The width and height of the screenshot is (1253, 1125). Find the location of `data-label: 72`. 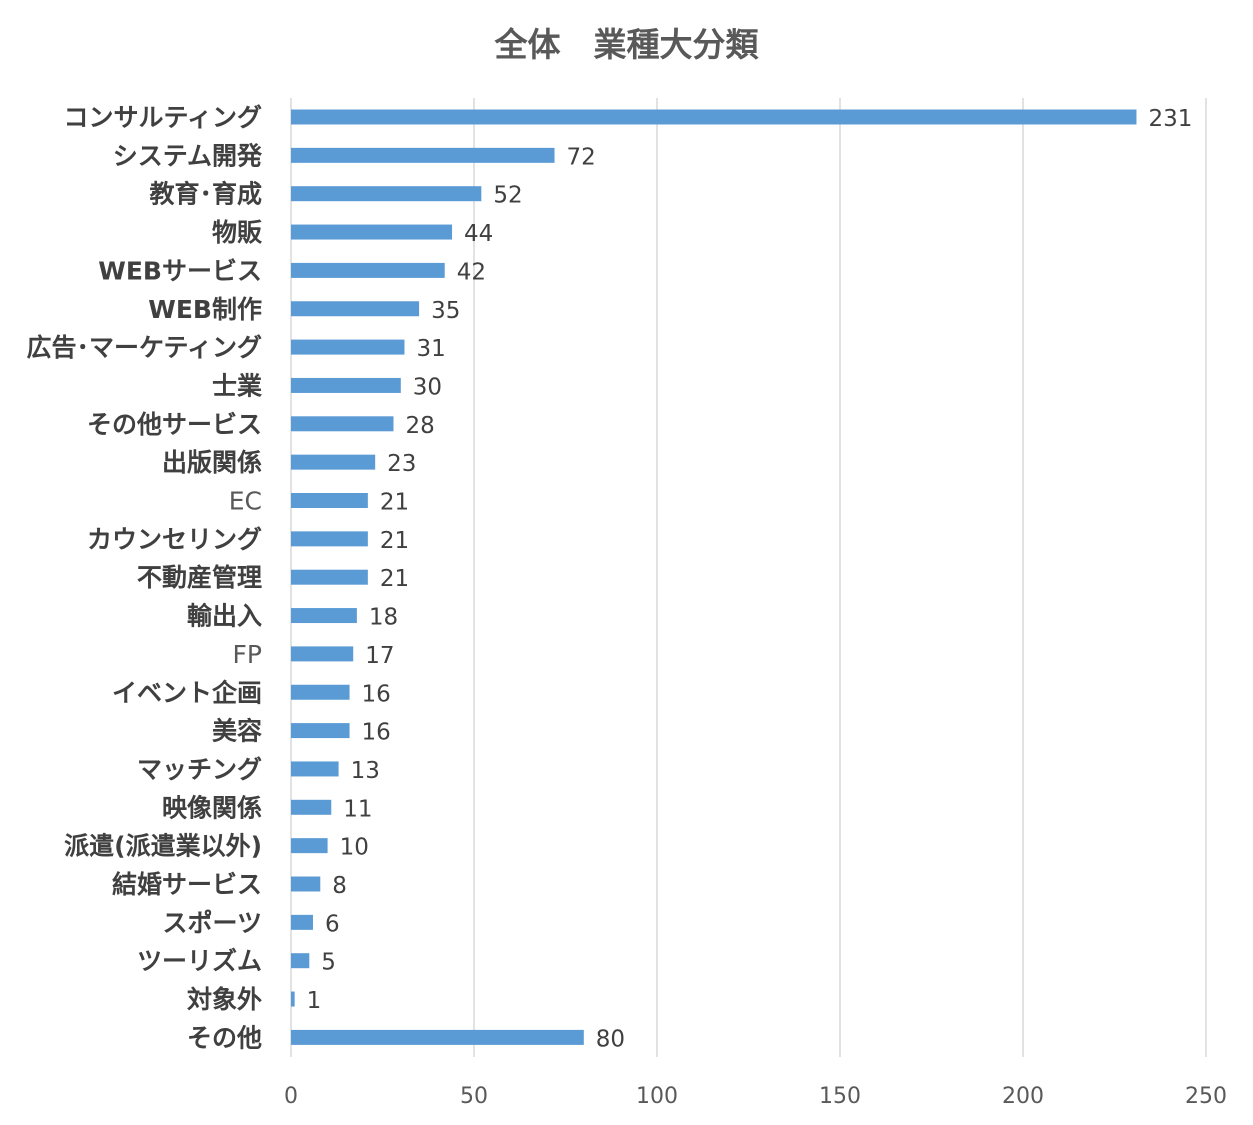

data-label: 72 is located at coordinates (581, 157).